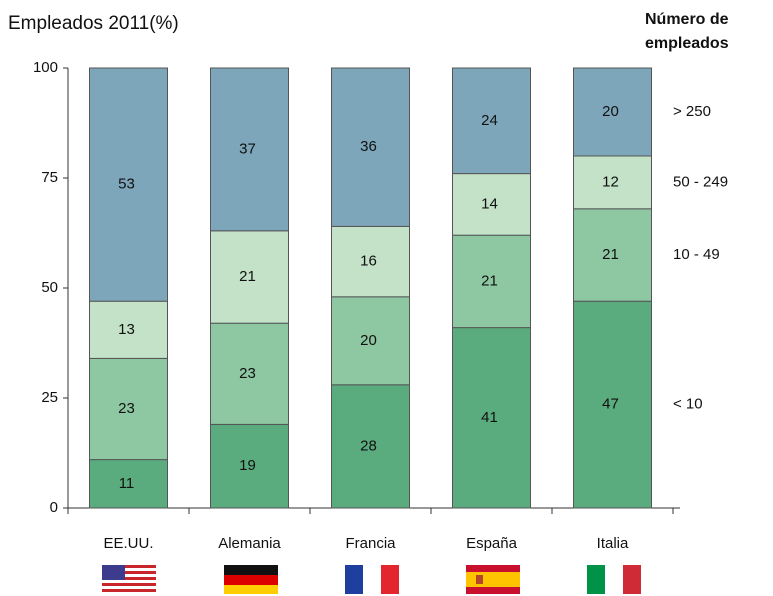 The image size is (773, 596). I want to click on data-label: 53, so click(126, 184).